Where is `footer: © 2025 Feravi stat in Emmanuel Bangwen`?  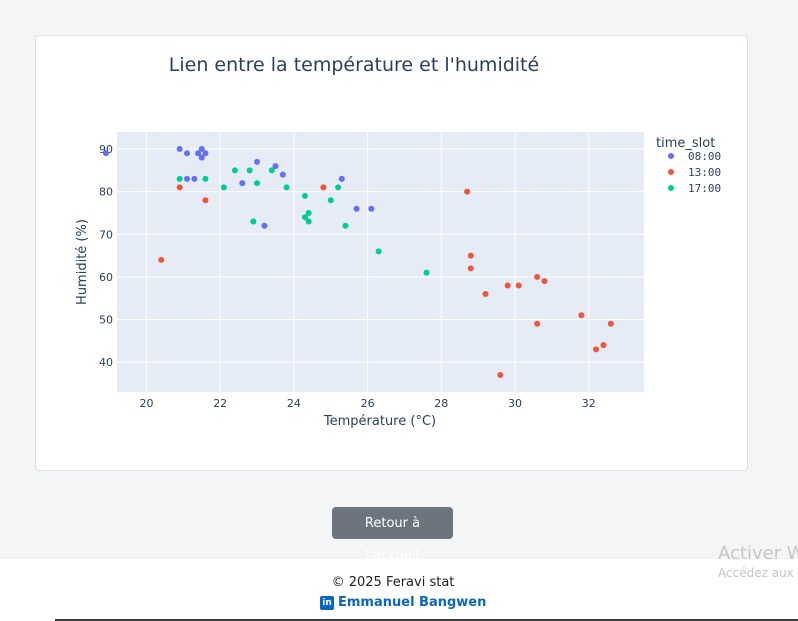
footer: © 2025 Feravi stat in Emmanuel Bangwen is located at coordinates (399, 590).